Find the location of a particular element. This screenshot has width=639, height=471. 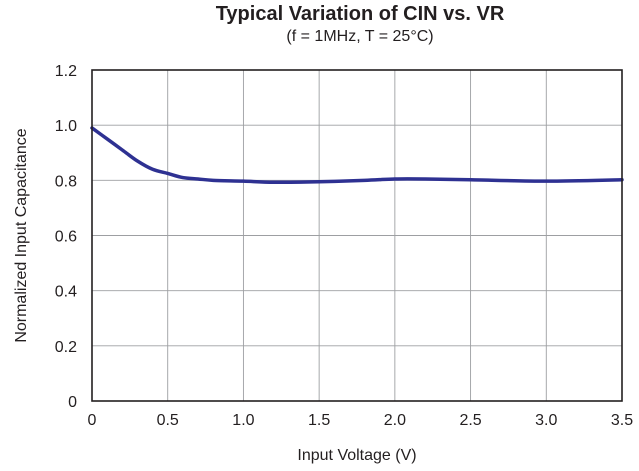

y-axis-ticks: 0 0.2 0.4 0.6 0.8 1.0 1.2 is located at coordinates (66, 237).